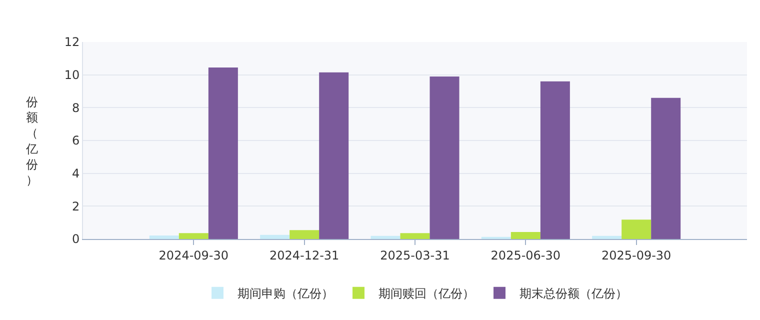 The height and width of the screenshot is (320, 760). What do you see at coordinates (193, 255) in the screenshot?
I see `x-tick-label: 2024-09-30` at bounding box center [193, 255].